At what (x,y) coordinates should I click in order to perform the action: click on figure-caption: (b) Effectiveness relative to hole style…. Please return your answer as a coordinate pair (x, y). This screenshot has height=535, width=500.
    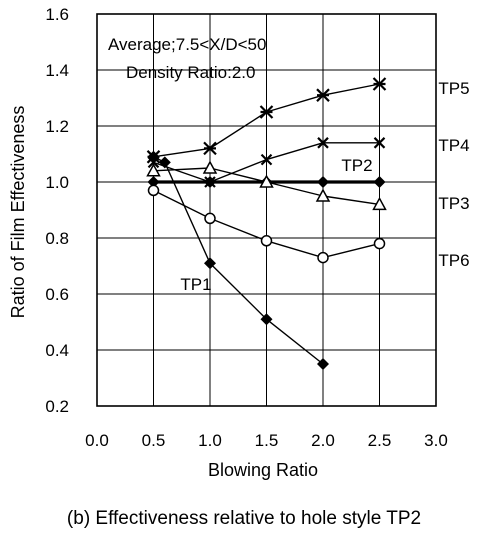
    Looking at the image, I should click on (244, 518).